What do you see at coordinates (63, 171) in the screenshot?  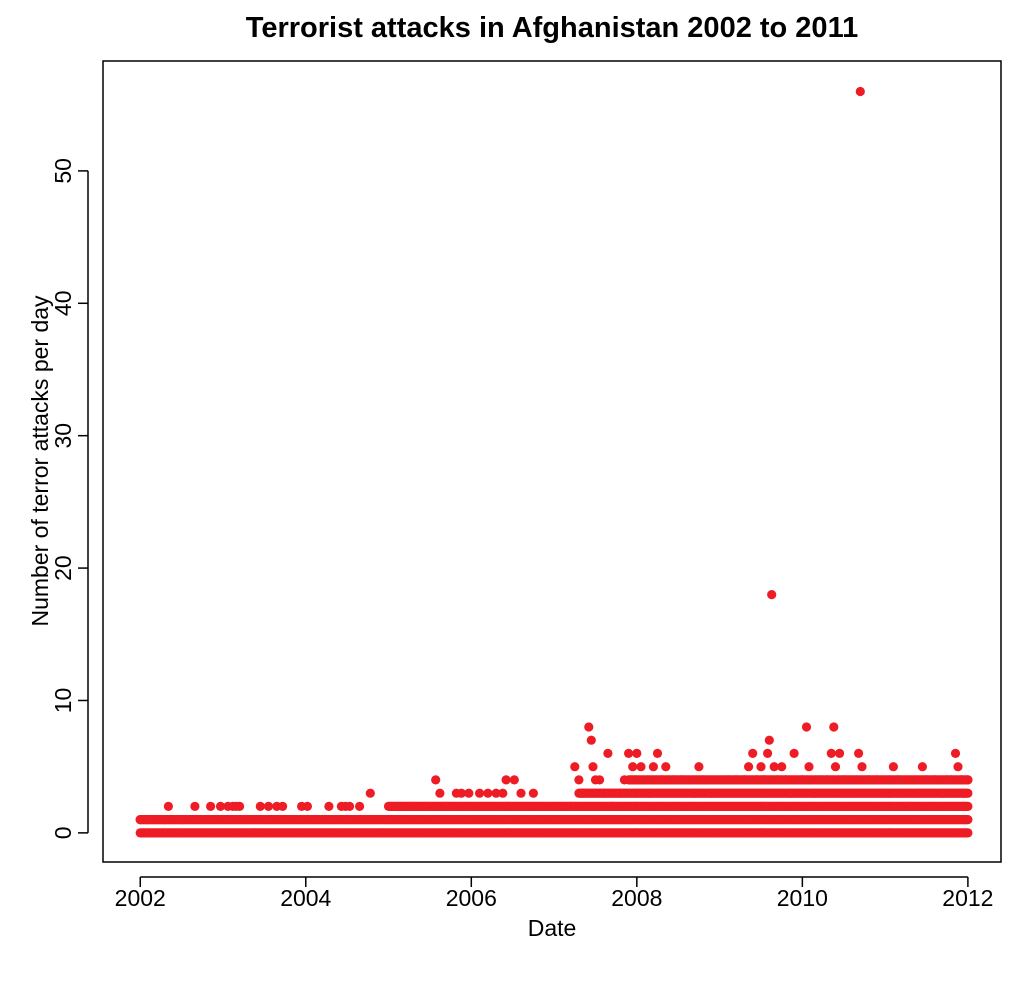 I see `y-tick-label: 50` at bounding box center [63, 171].